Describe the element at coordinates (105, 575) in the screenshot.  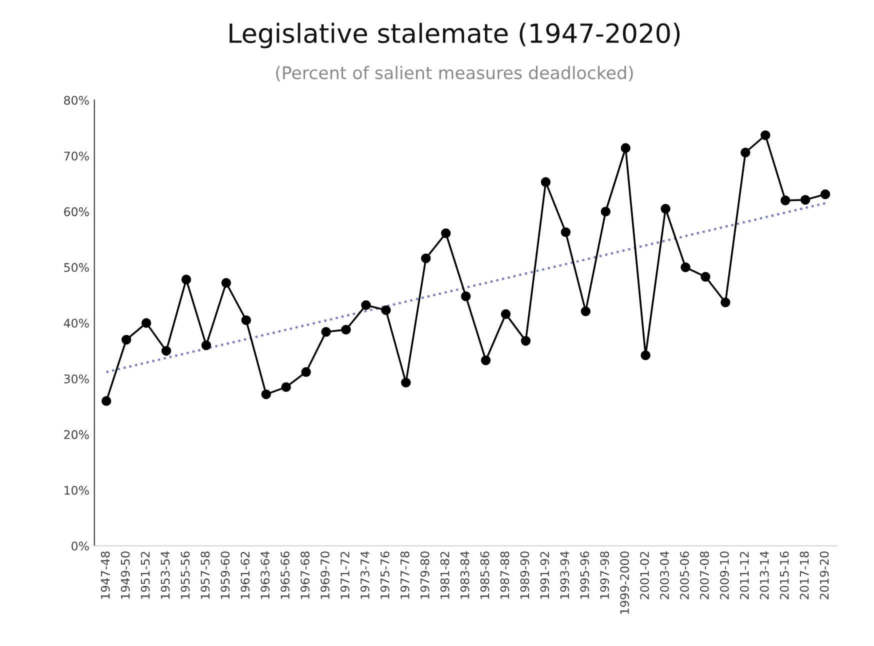
I see `x-tick-label: 1947-48` at that location.